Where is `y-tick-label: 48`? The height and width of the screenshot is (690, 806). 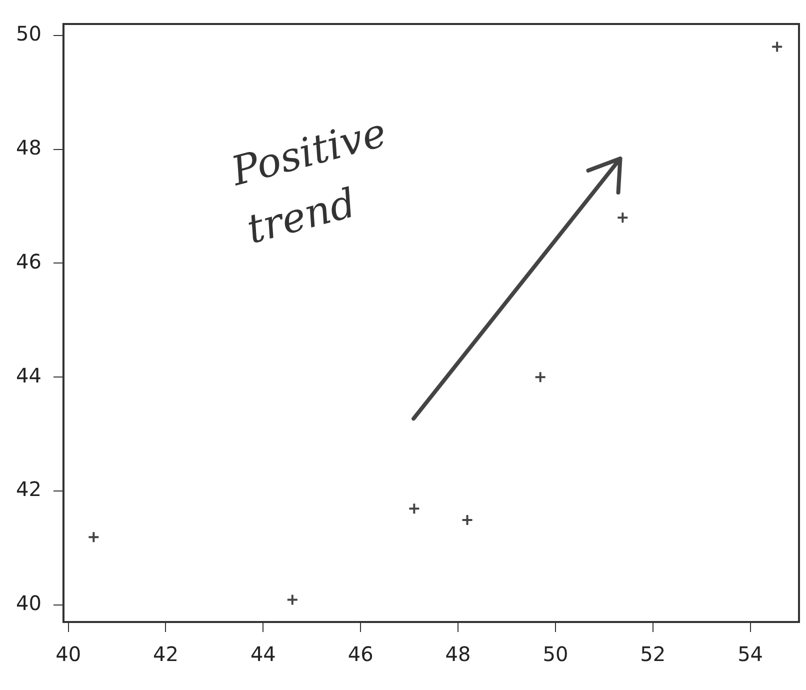
y-tick-label: 48 is located at coordinates (29, 148).